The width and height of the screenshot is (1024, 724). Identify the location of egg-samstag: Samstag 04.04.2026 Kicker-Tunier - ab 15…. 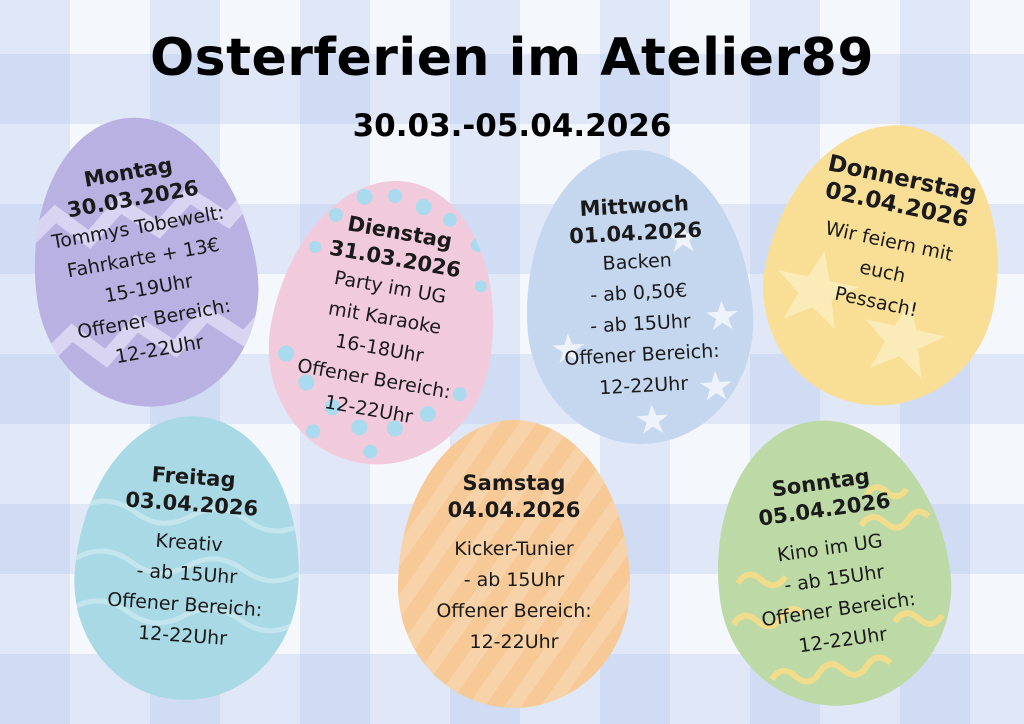
(514, 564).